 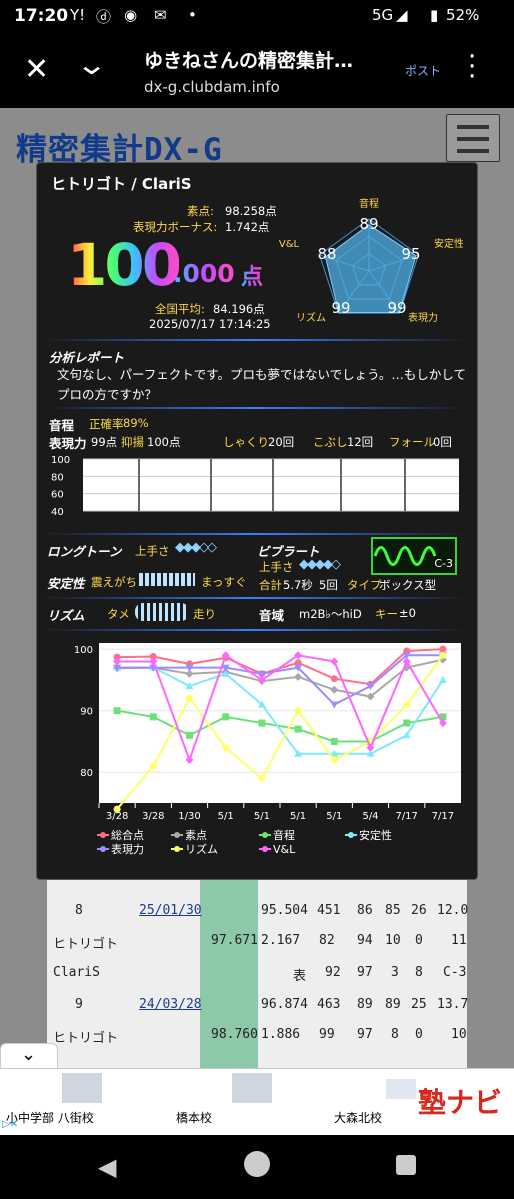 I want to click on ad-choices-icon: ▷✕, so click(x=10, y=1124).